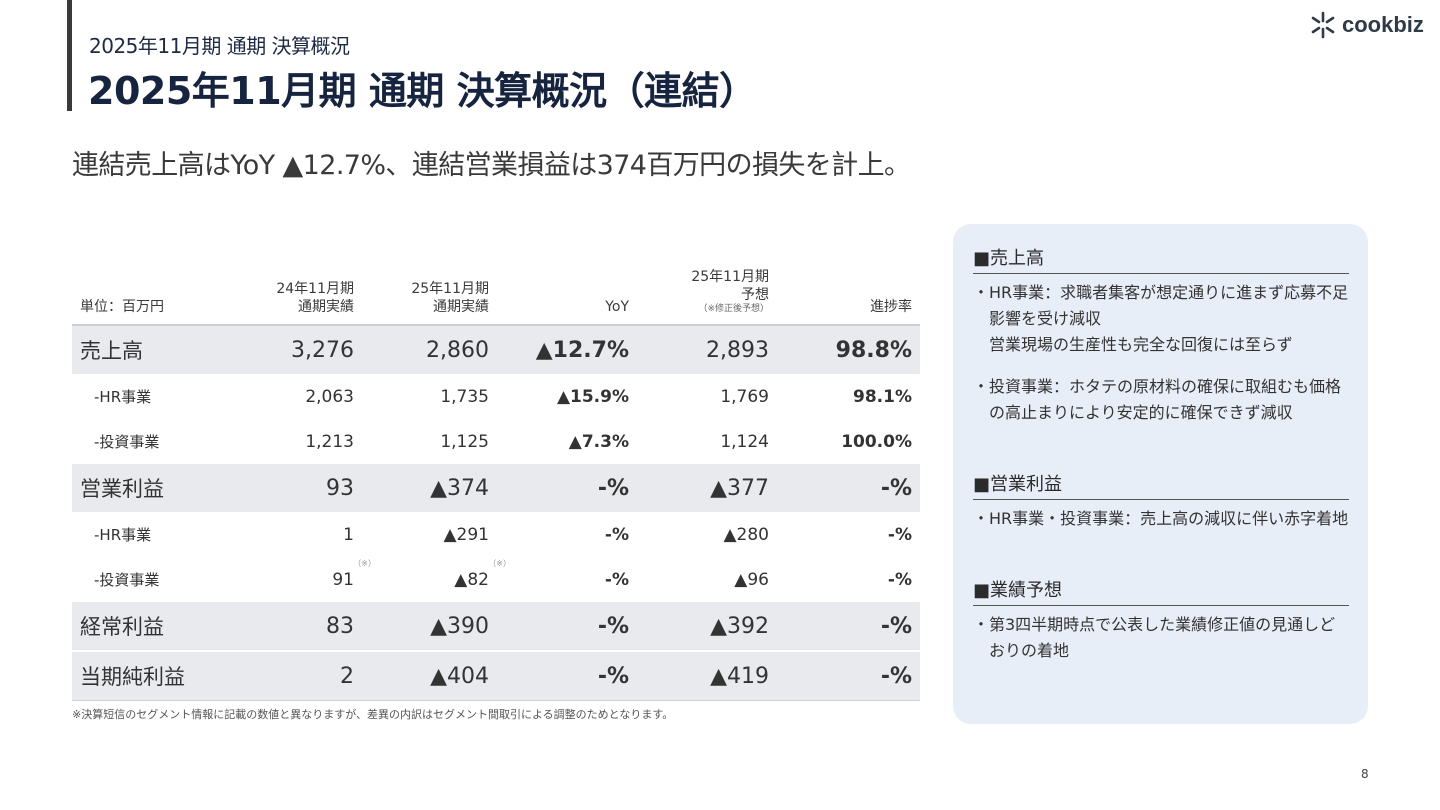 This screenshot has height=810, width=1440. I want to click on header-fy25: 25年11月期 通期実績, so click(429, 292).